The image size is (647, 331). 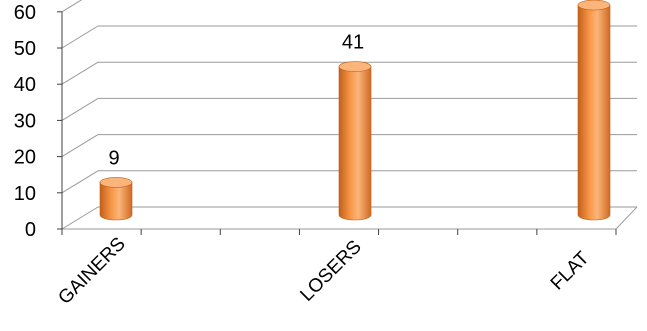 I want to click on y-tick-label: 50, so click(x=25, y=49).